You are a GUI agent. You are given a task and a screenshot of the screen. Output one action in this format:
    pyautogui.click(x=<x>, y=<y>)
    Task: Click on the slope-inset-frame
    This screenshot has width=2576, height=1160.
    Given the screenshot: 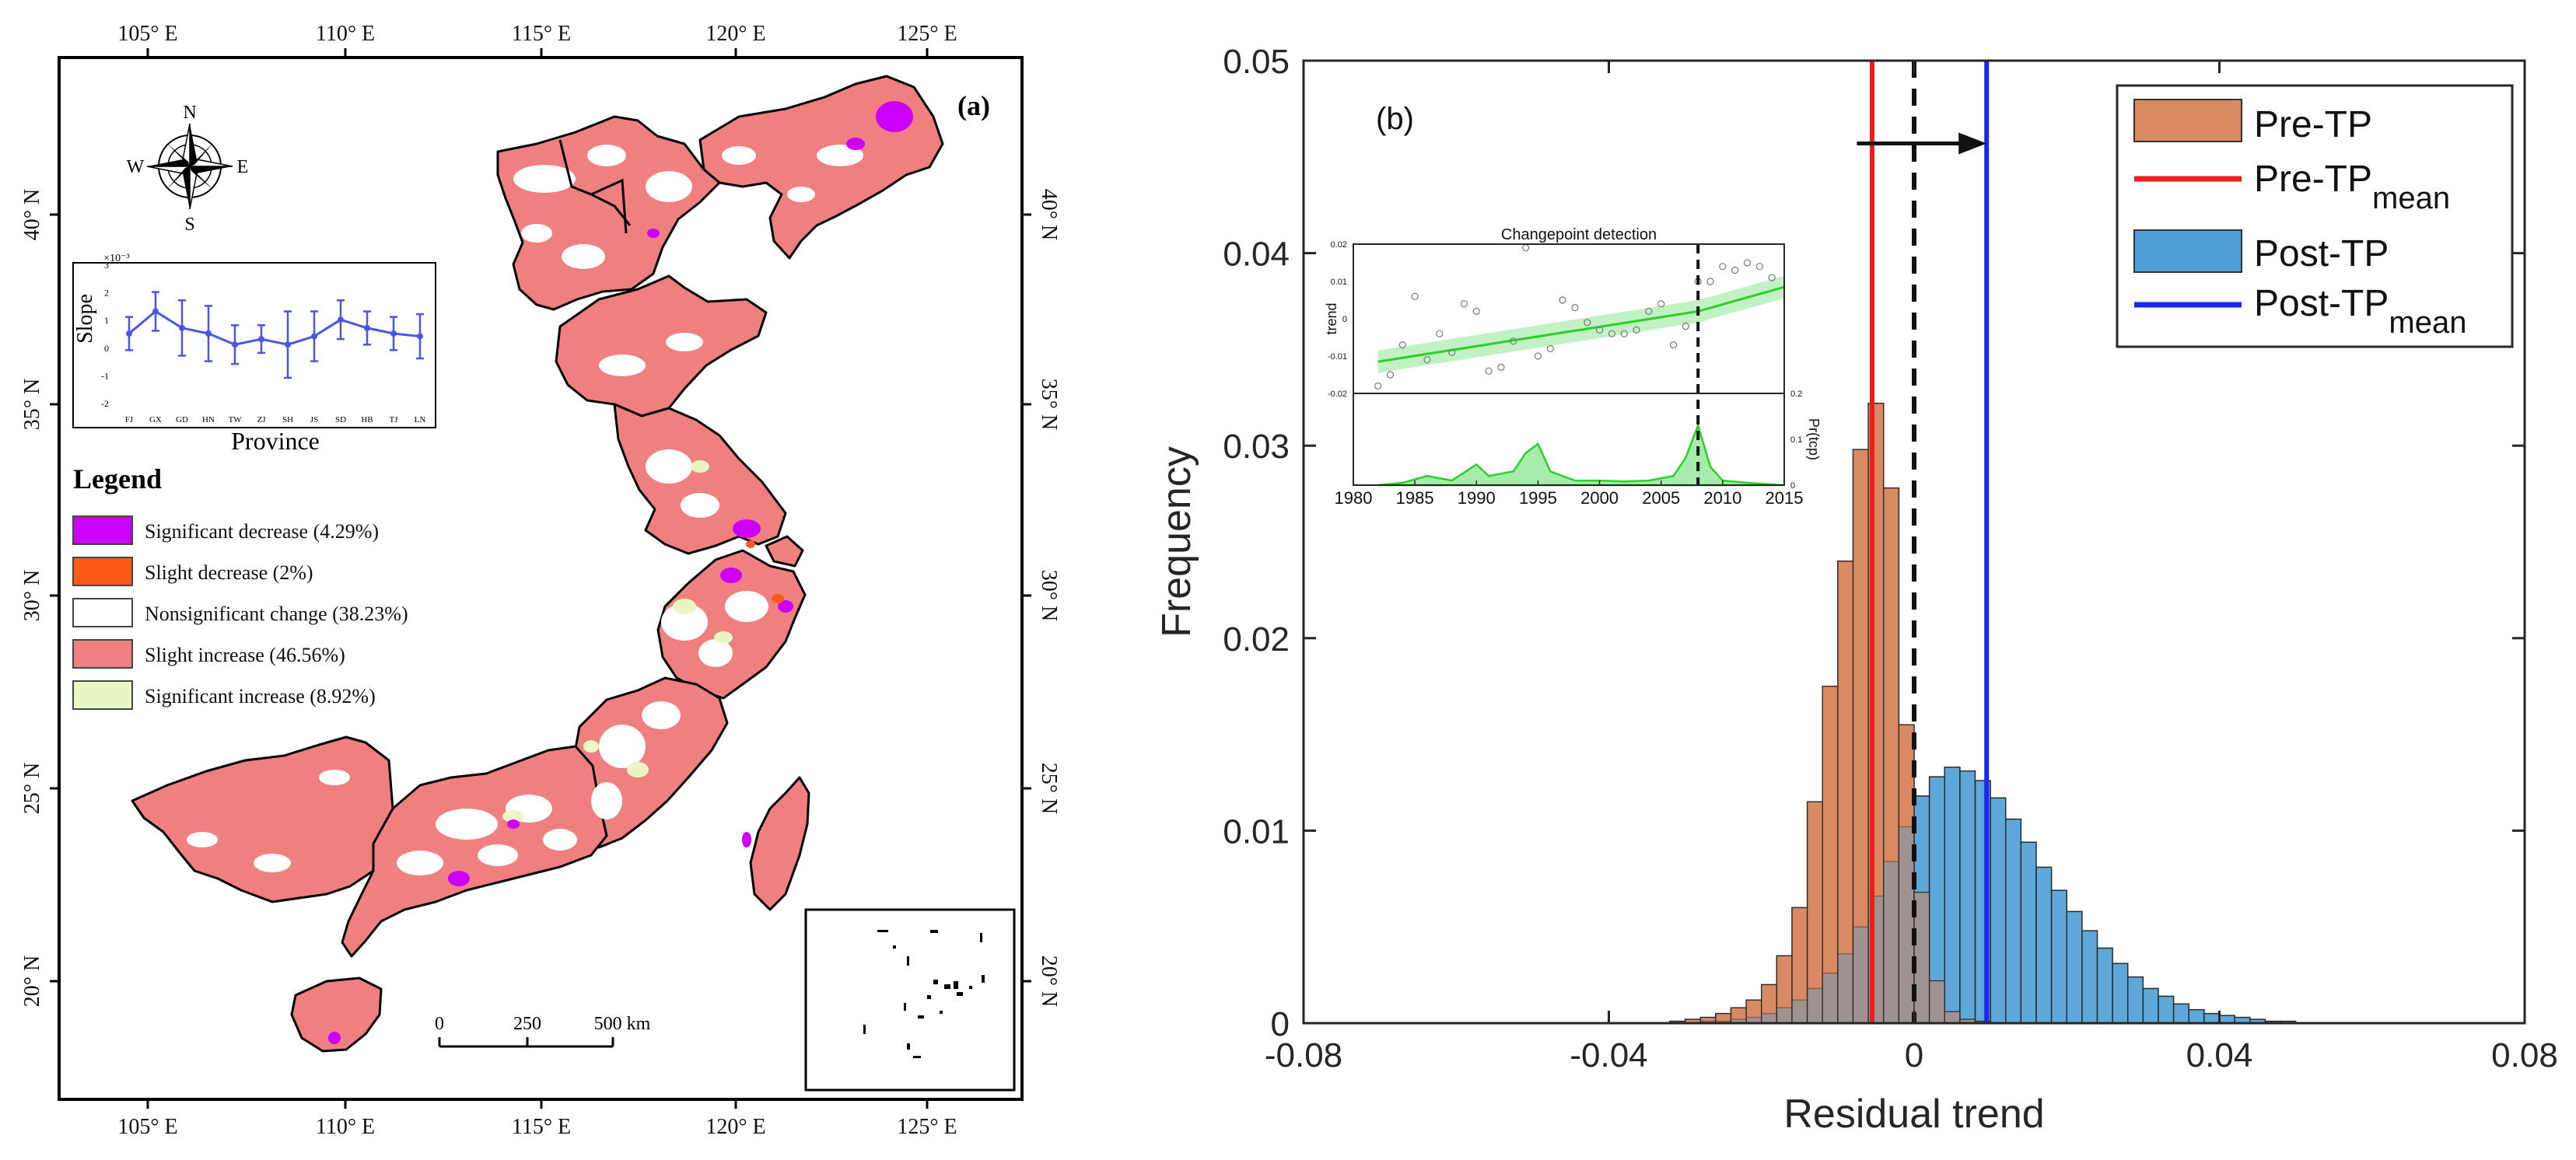 What is the action you would take?
    pyautogui.click(x=254, y=345)
    